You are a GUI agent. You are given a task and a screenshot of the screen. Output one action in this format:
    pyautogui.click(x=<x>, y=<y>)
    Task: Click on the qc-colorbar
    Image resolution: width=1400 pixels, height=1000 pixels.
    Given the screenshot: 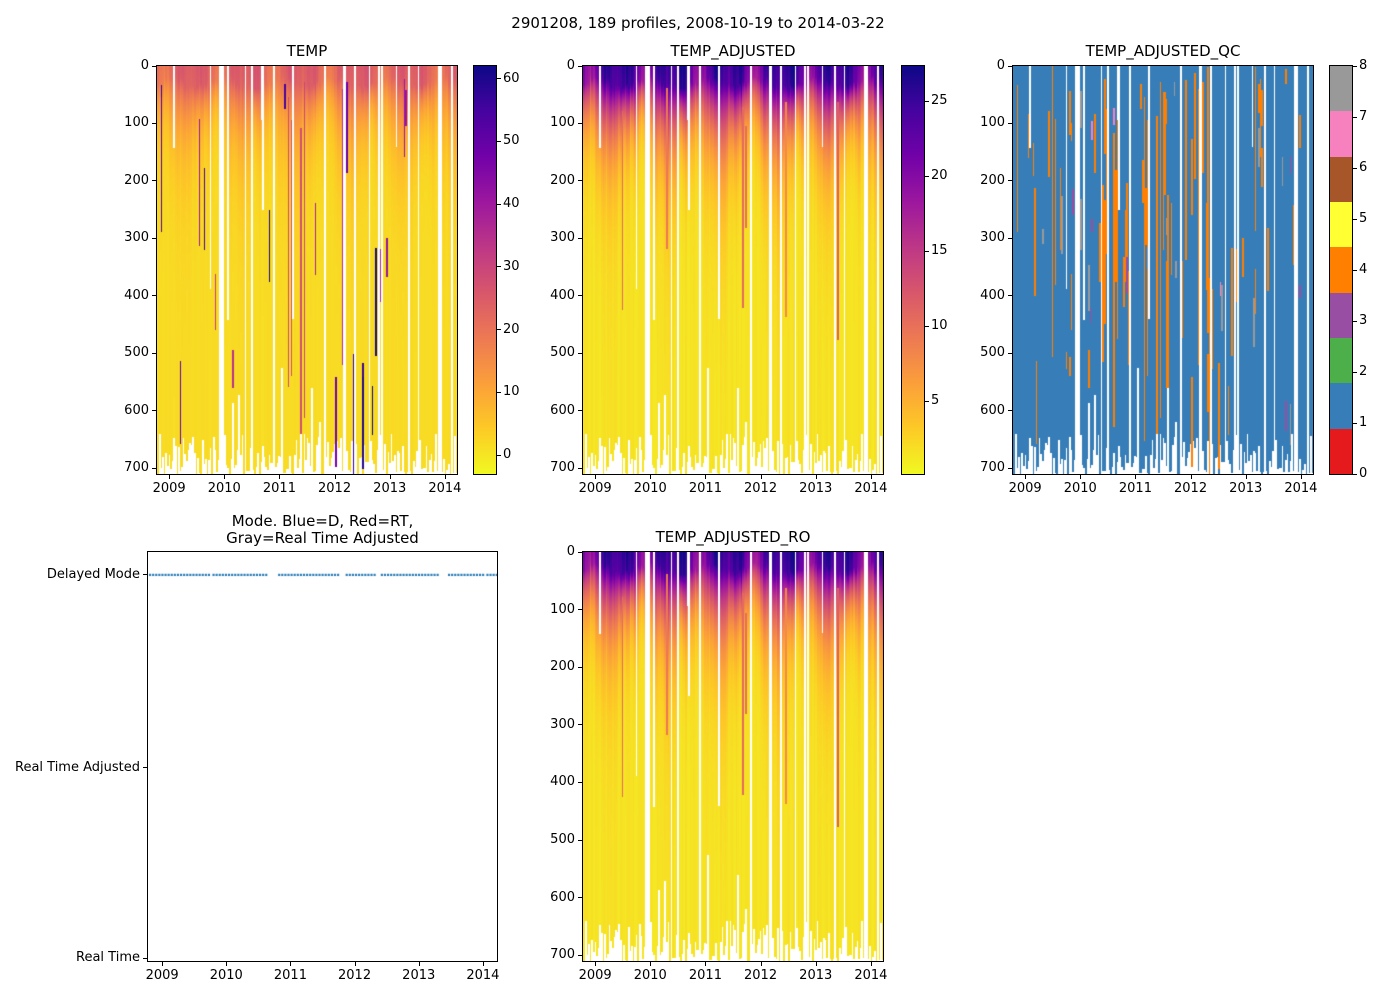 What is the action you would take?
    pyautogui.click(x=1341, y=270)
    